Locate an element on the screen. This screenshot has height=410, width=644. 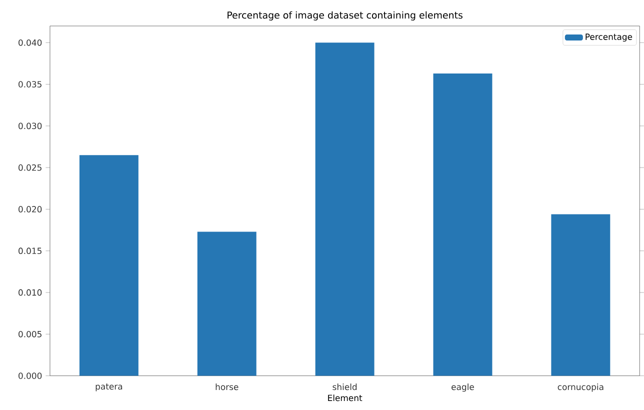
y-tick-label: 0.035 is located at coordinates (30, 84).